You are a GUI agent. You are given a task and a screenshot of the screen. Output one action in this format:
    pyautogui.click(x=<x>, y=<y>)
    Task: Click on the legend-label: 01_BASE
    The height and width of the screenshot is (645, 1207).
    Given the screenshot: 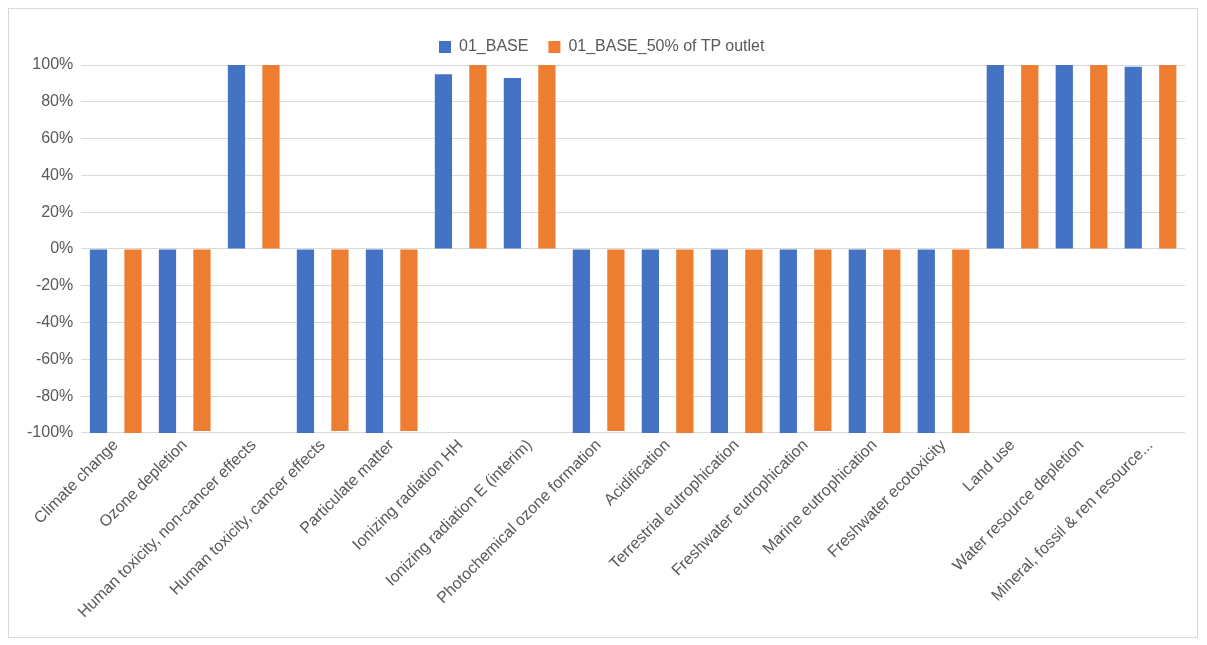 What is the action you would take?
    pyautogui.click(x=494, y=46)
    